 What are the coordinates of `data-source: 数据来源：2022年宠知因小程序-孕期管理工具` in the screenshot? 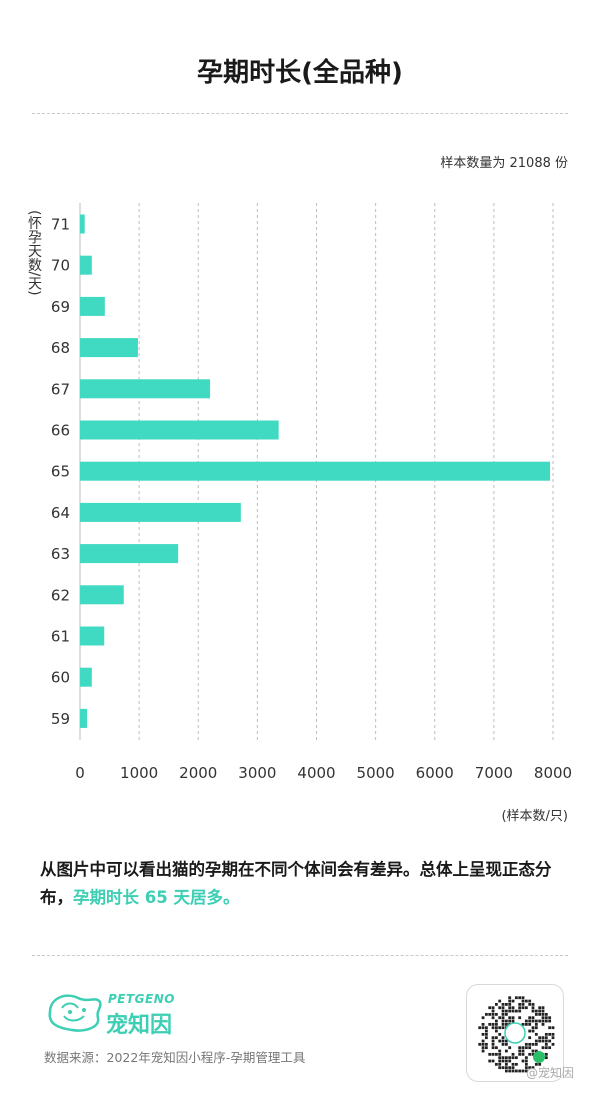 It's located at (175, 1057).